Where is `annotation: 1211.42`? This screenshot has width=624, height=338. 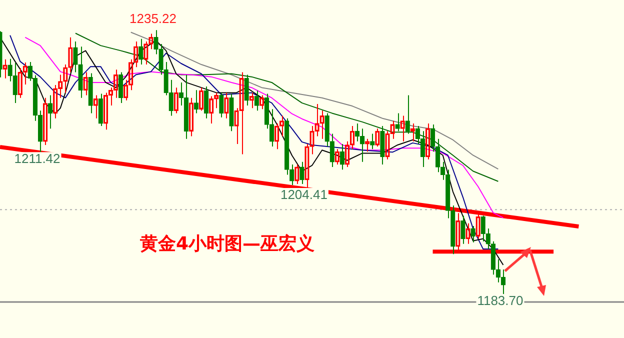 annotation: 1211.42 is located at coordinates (37, 158).